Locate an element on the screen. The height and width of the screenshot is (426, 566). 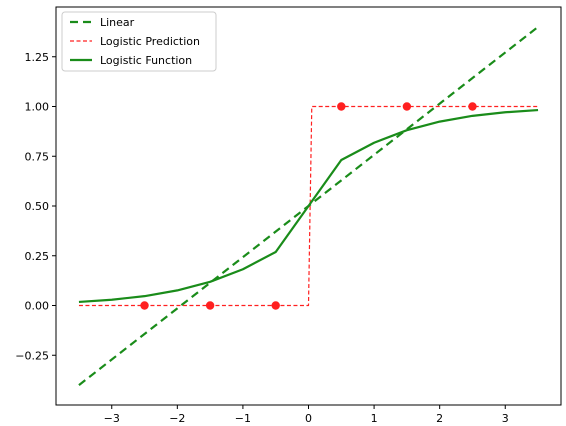
x-tick-label: −2 is located at coordinates (177, 418).